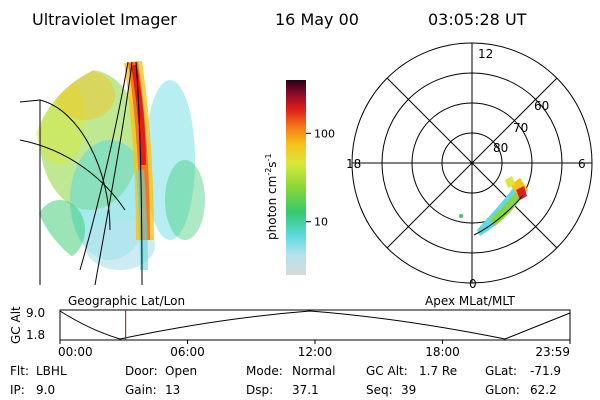 The width and height of the screenshot is (600, 400). What do you see at coordinates (181, 371) in the screenshot?
I see `door-value: Open` at bounding box center [181, 371].